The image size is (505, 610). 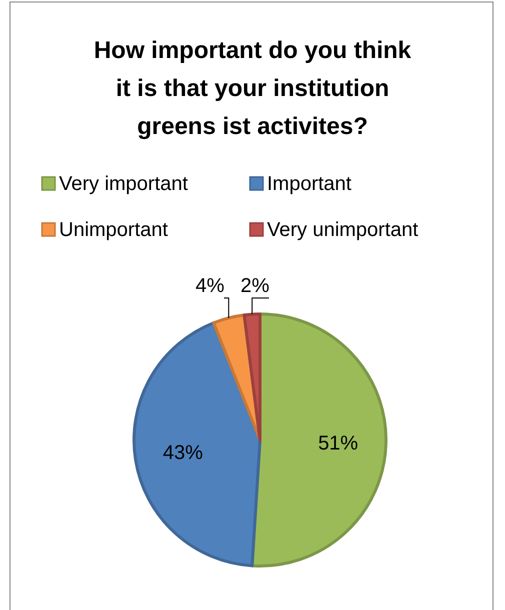 What do you see at coordinates (210, 286) in the screenshot?
I see `data-label: 4%` at bounding box center [210, 286].